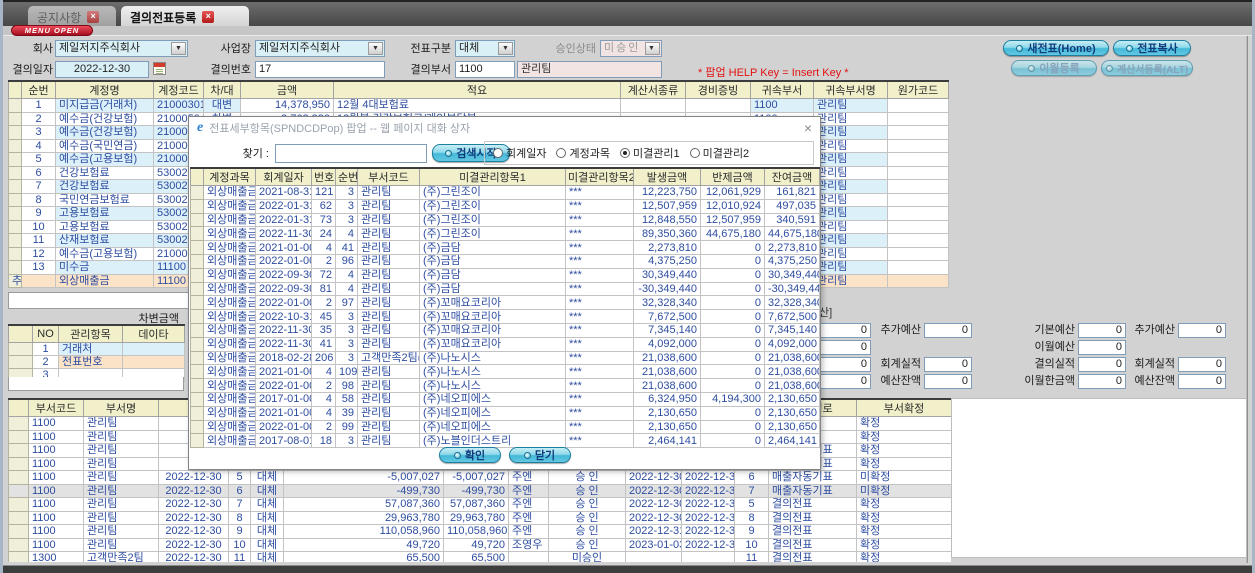 The image size is (1255, 573). What do you see at coordinates (323, 206) in the screenshot?
I see `grid-cell: 62` at bounding box center [323, 206].